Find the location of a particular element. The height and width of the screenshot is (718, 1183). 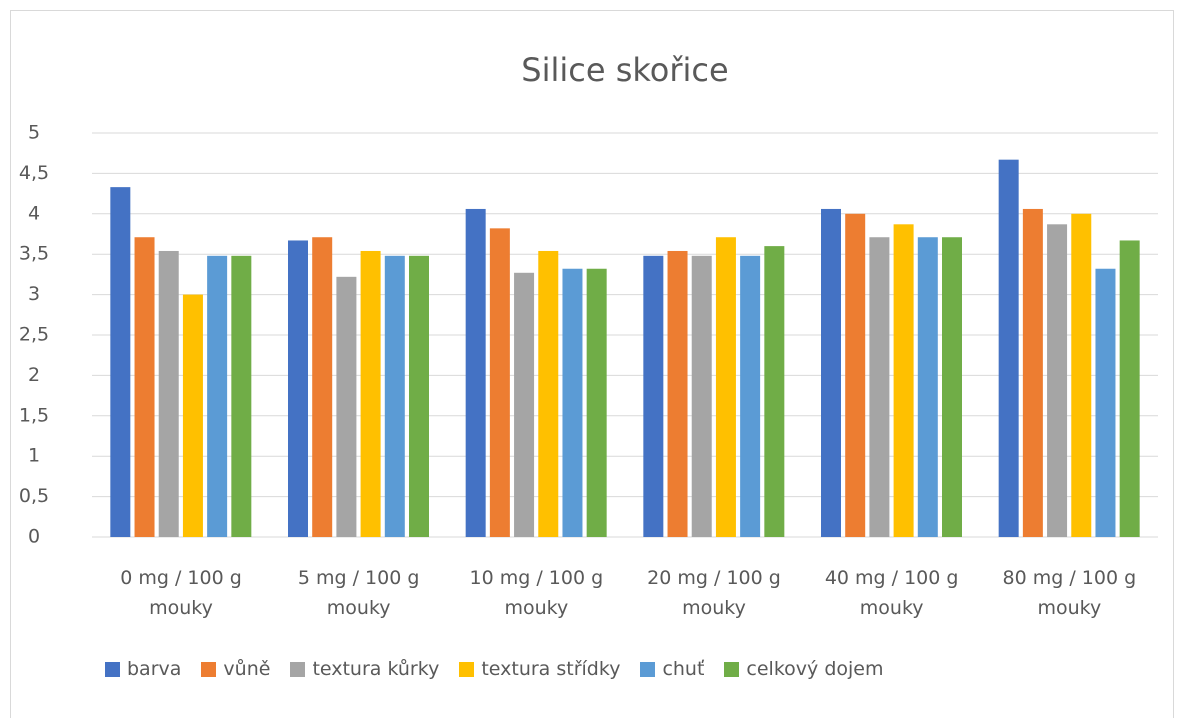

y-tick-label: 1,5 is located at coordinates (34, 415).